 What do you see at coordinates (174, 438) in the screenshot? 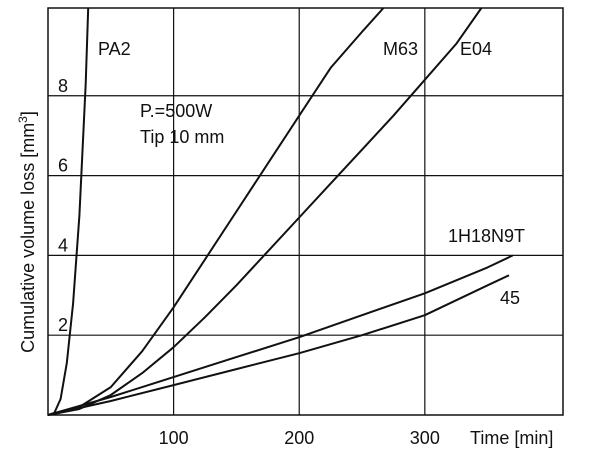
I see `x-tick-label-100: 100` at bounding box center [174, 438].